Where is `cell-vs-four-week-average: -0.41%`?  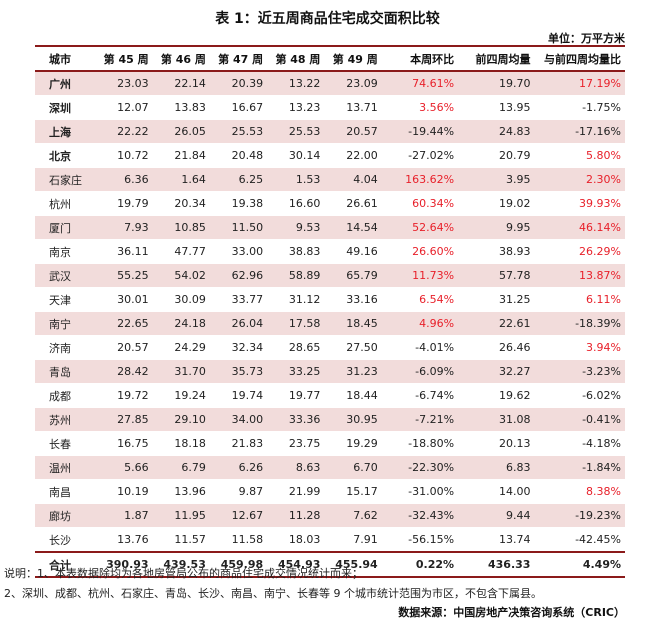
cell-vs-four-week-average: -0.41% is located at coordinates (579, 419).